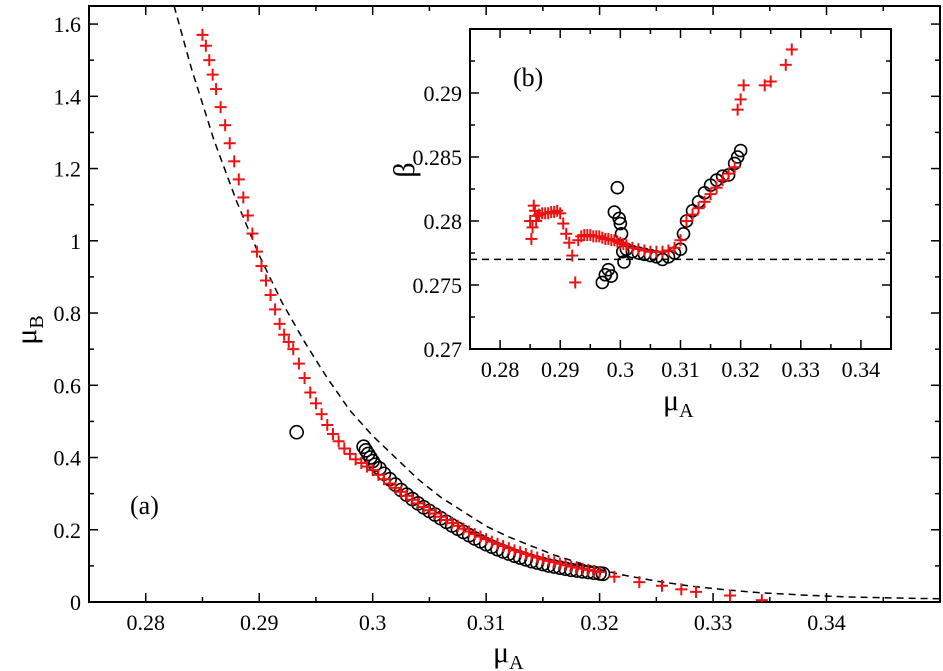  Describe the element at coordinates (671, 400) in the screenshot. I see `panel-b-x-title-main: μ` at that location.